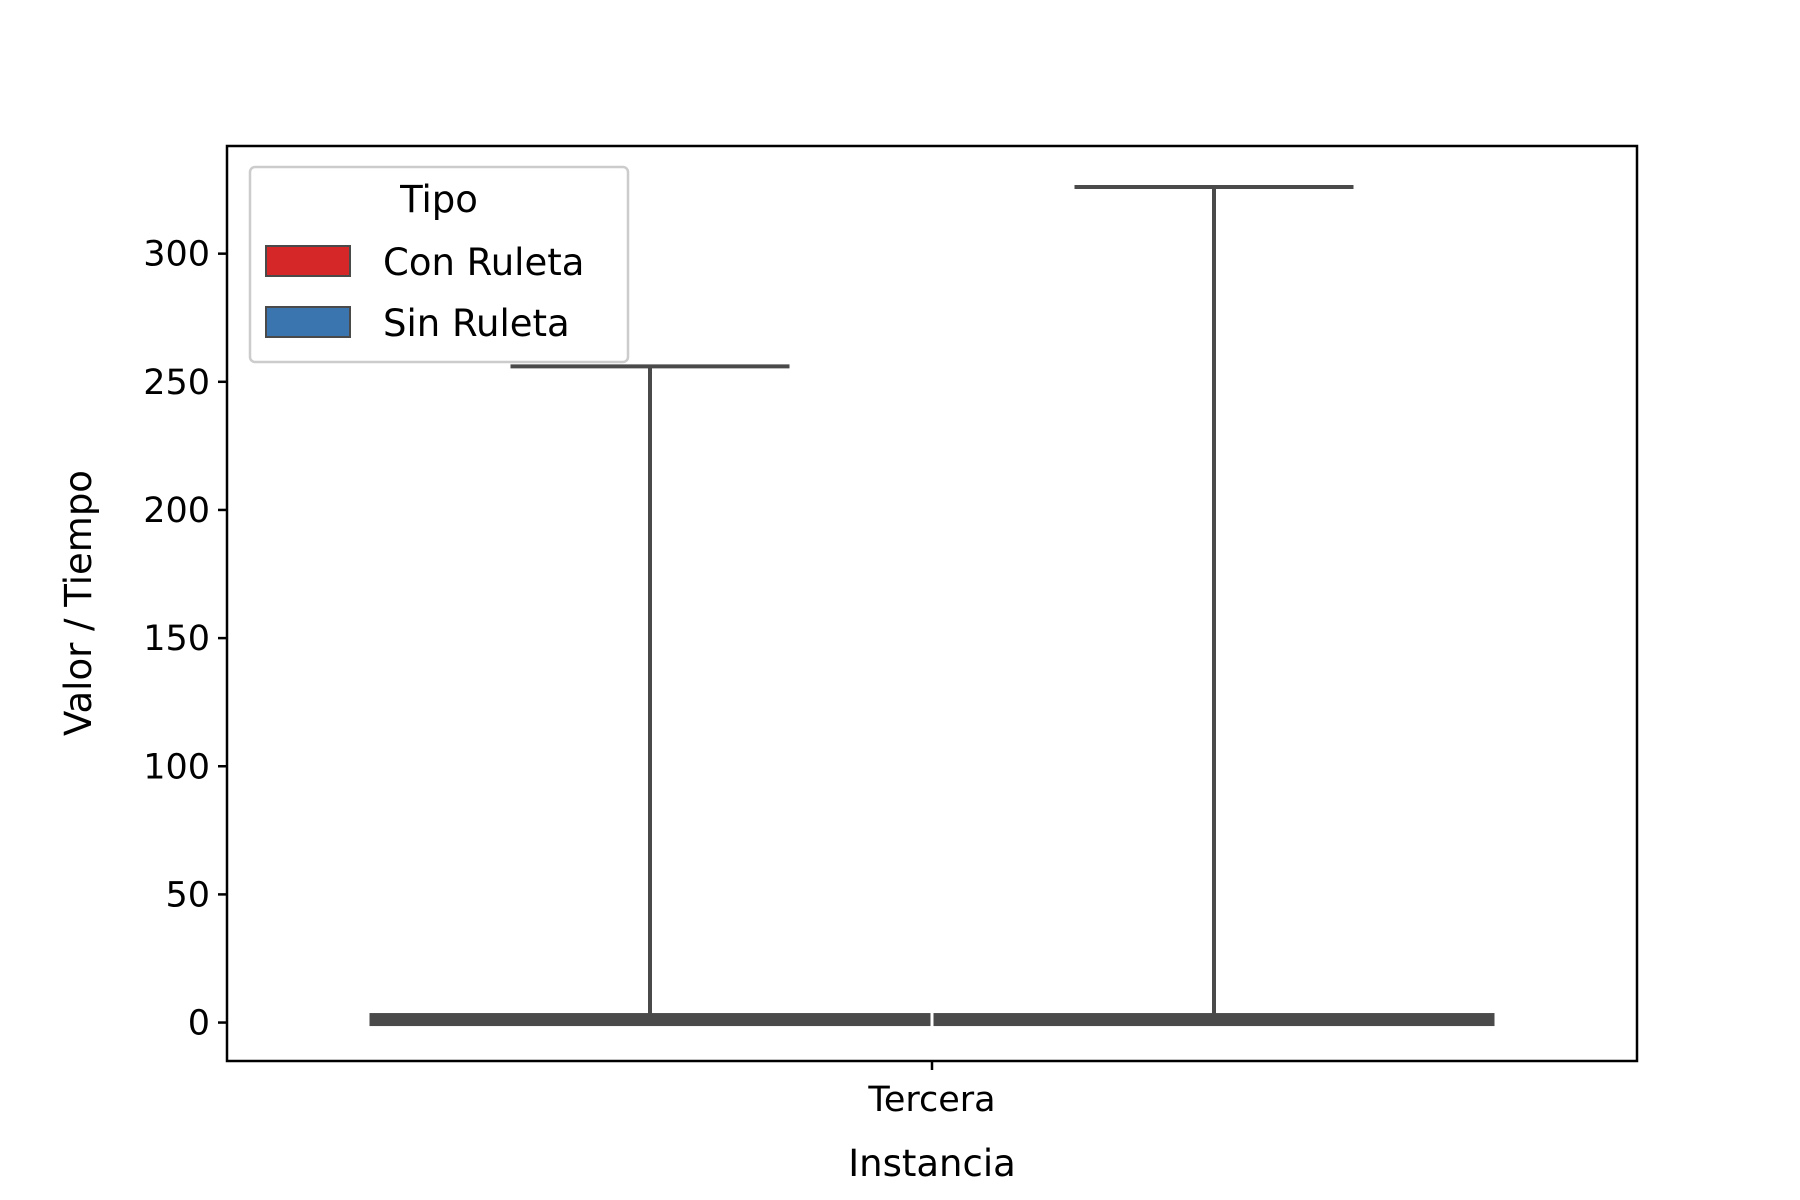  Describe the element at coordinates (176, 511) in the screenshot. I see `y-tick-label: 200` at that location.